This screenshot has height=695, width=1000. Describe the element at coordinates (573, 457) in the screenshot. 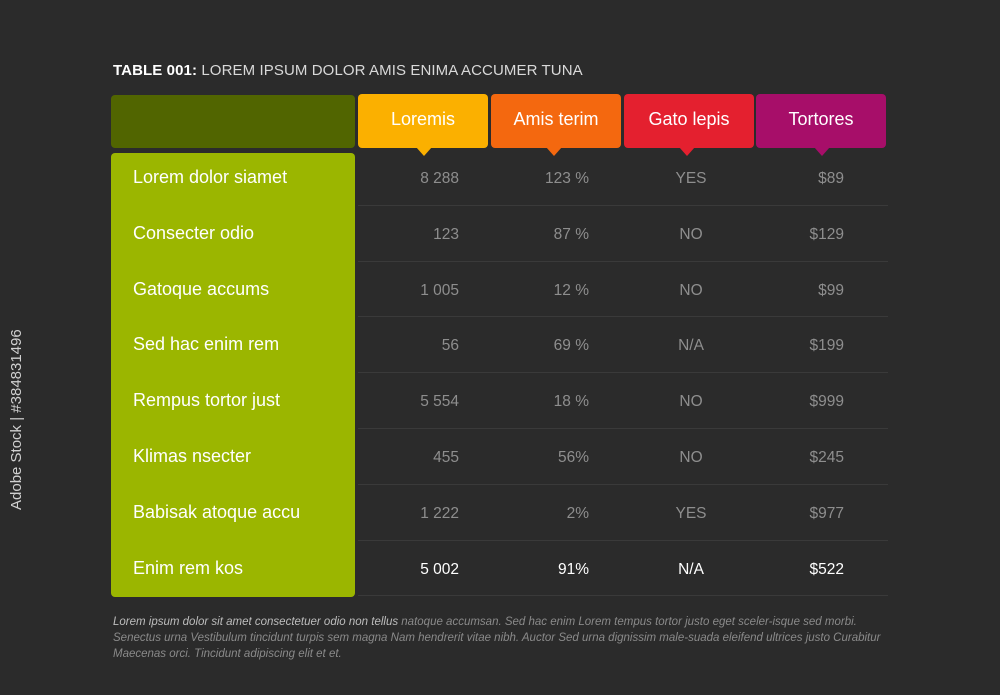

I see `table-cell: 56%` at that location.